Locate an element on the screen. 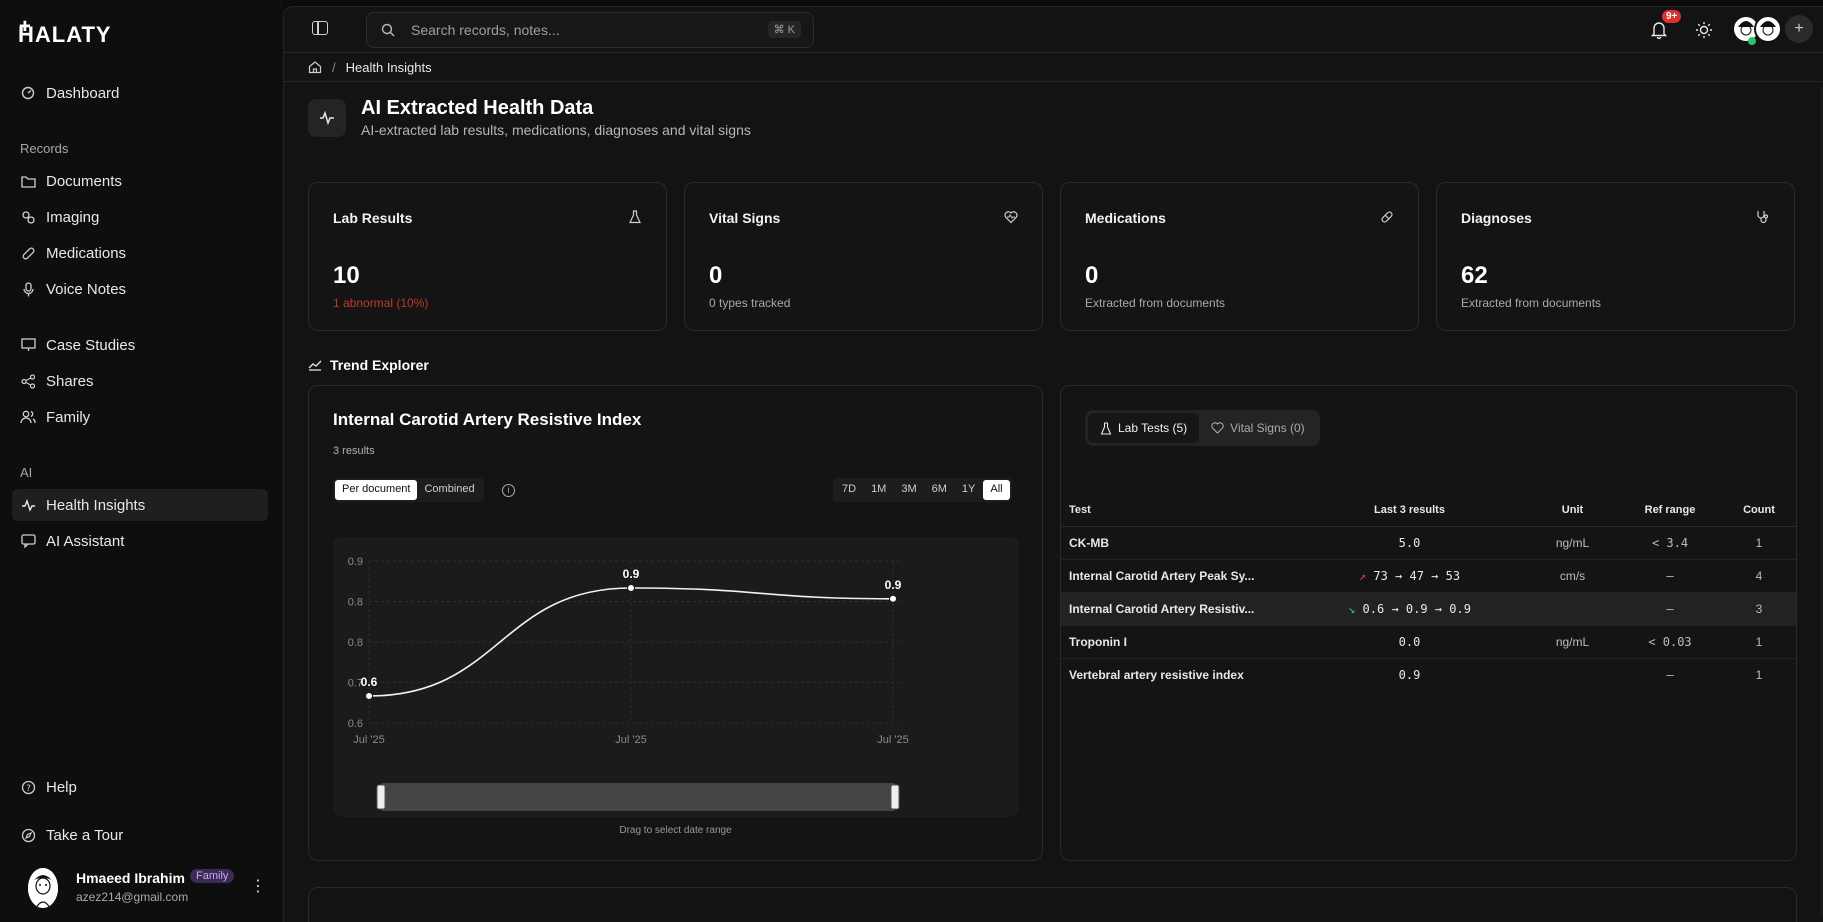 This screenshot has width=1823, height=922. sidebar-item-take-tour: Take a Tour is located at coordinates (140, 835).